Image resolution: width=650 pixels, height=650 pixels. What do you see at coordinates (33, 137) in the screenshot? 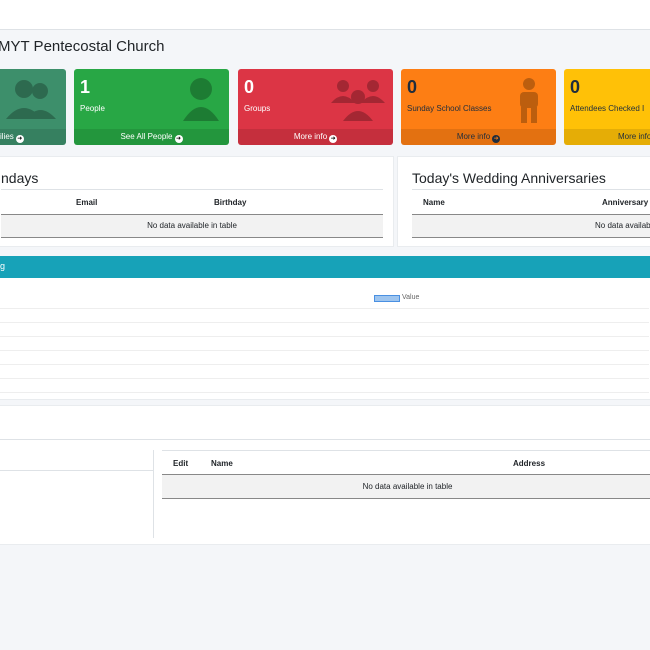
I see `families-card-link: ilies ➜` at bounding box center [33, 137].